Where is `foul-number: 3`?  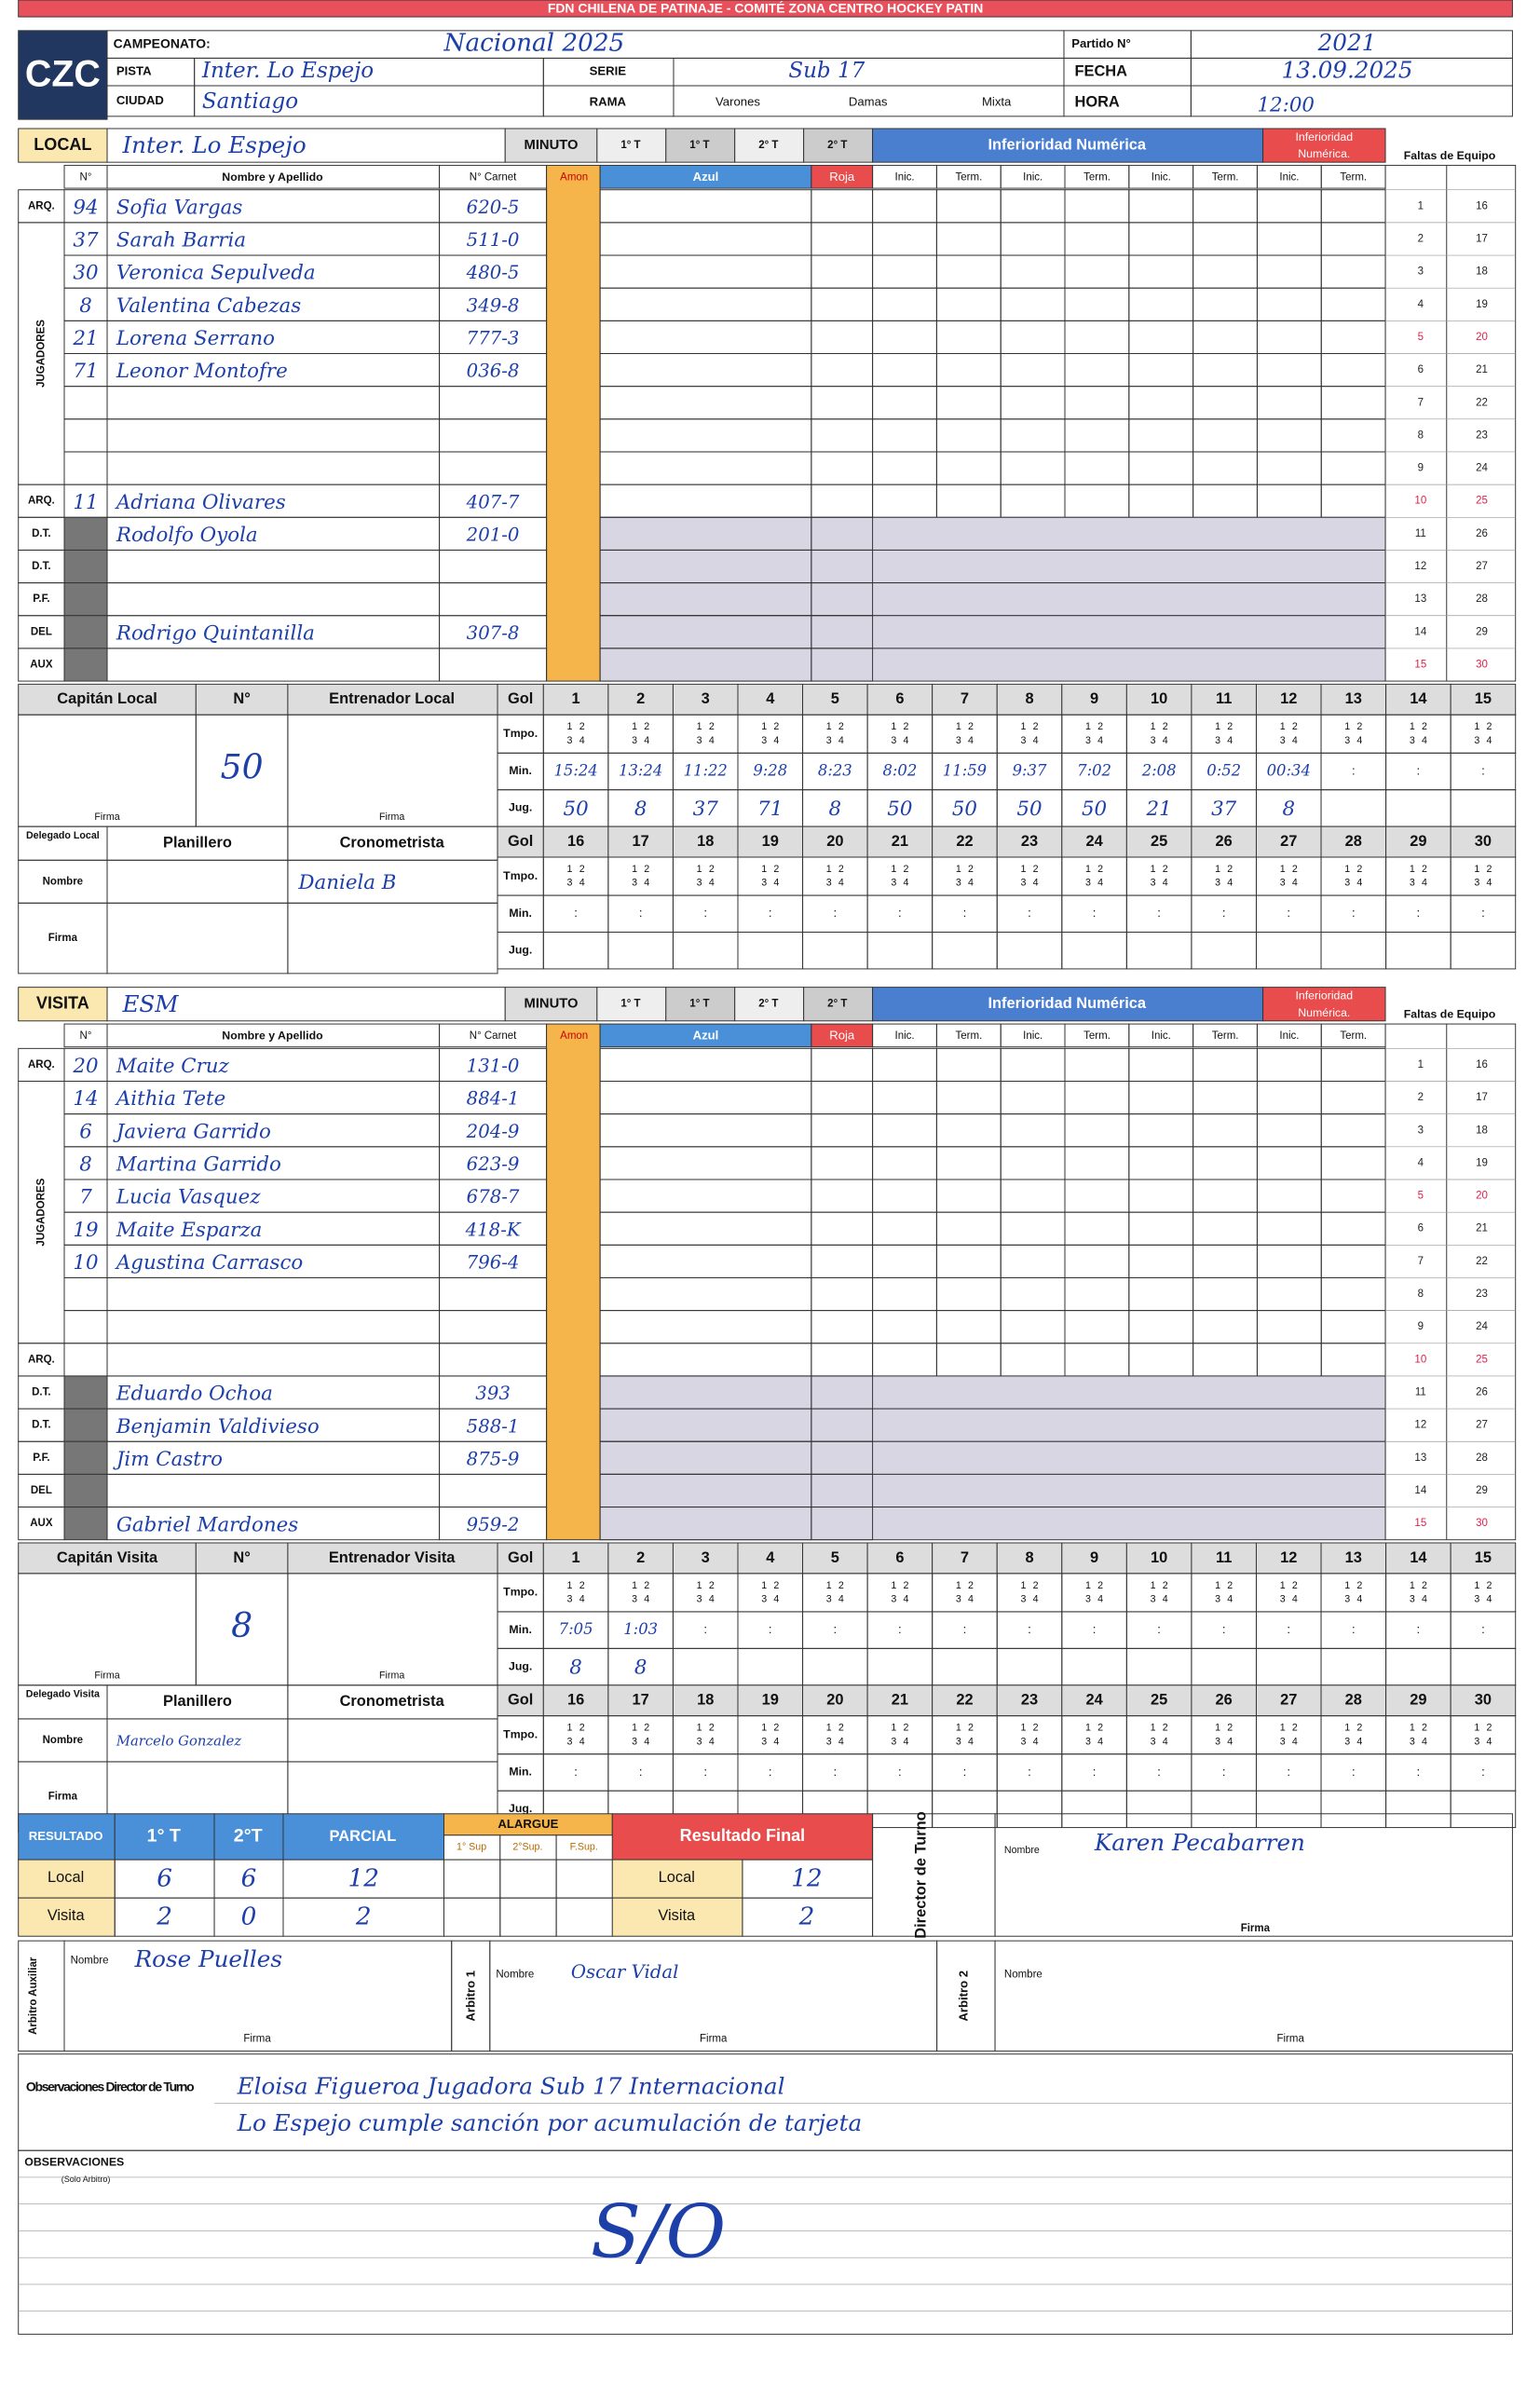
foul-number: 3 is located at coordinates (1421, 1130).